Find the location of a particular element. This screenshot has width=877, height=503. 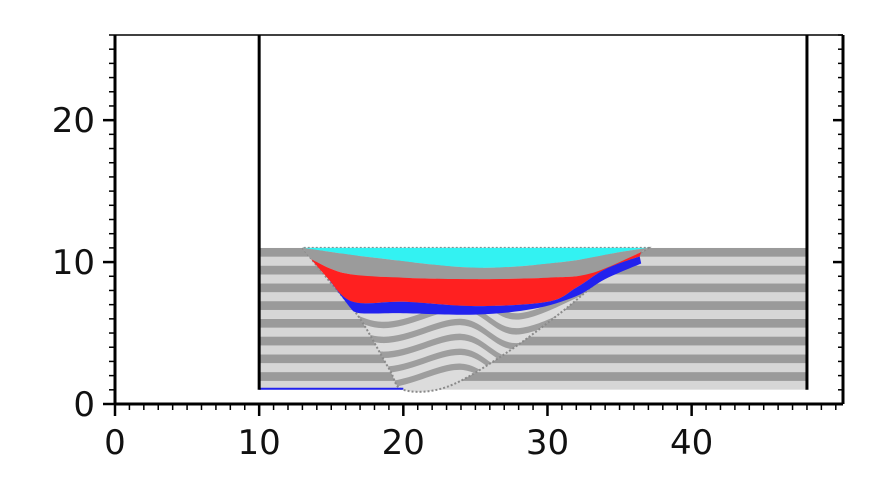

y-tick-label: 10 is located at coordinates (73, 263).